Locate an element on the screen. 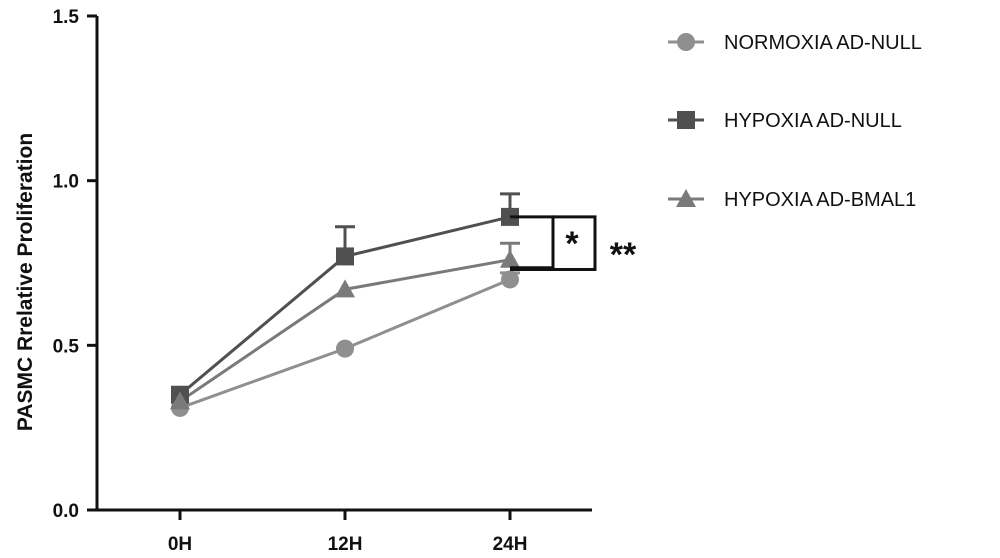  significance-label: ** is located at coordinates (623, 255).